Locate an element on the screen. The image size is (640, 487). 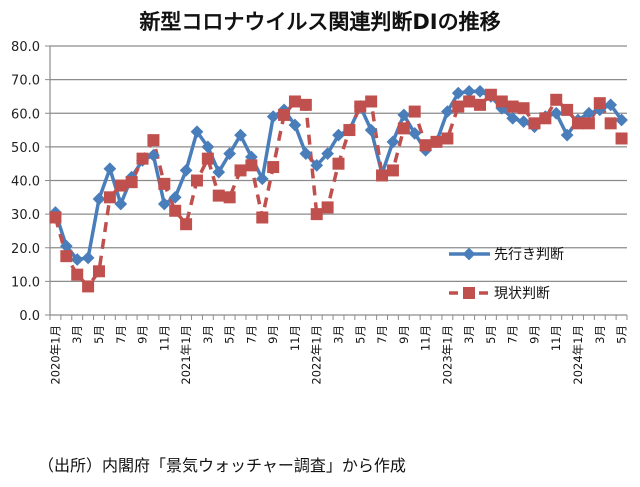
y-tick-label: 30.0 is located at coordinates (25, 215).